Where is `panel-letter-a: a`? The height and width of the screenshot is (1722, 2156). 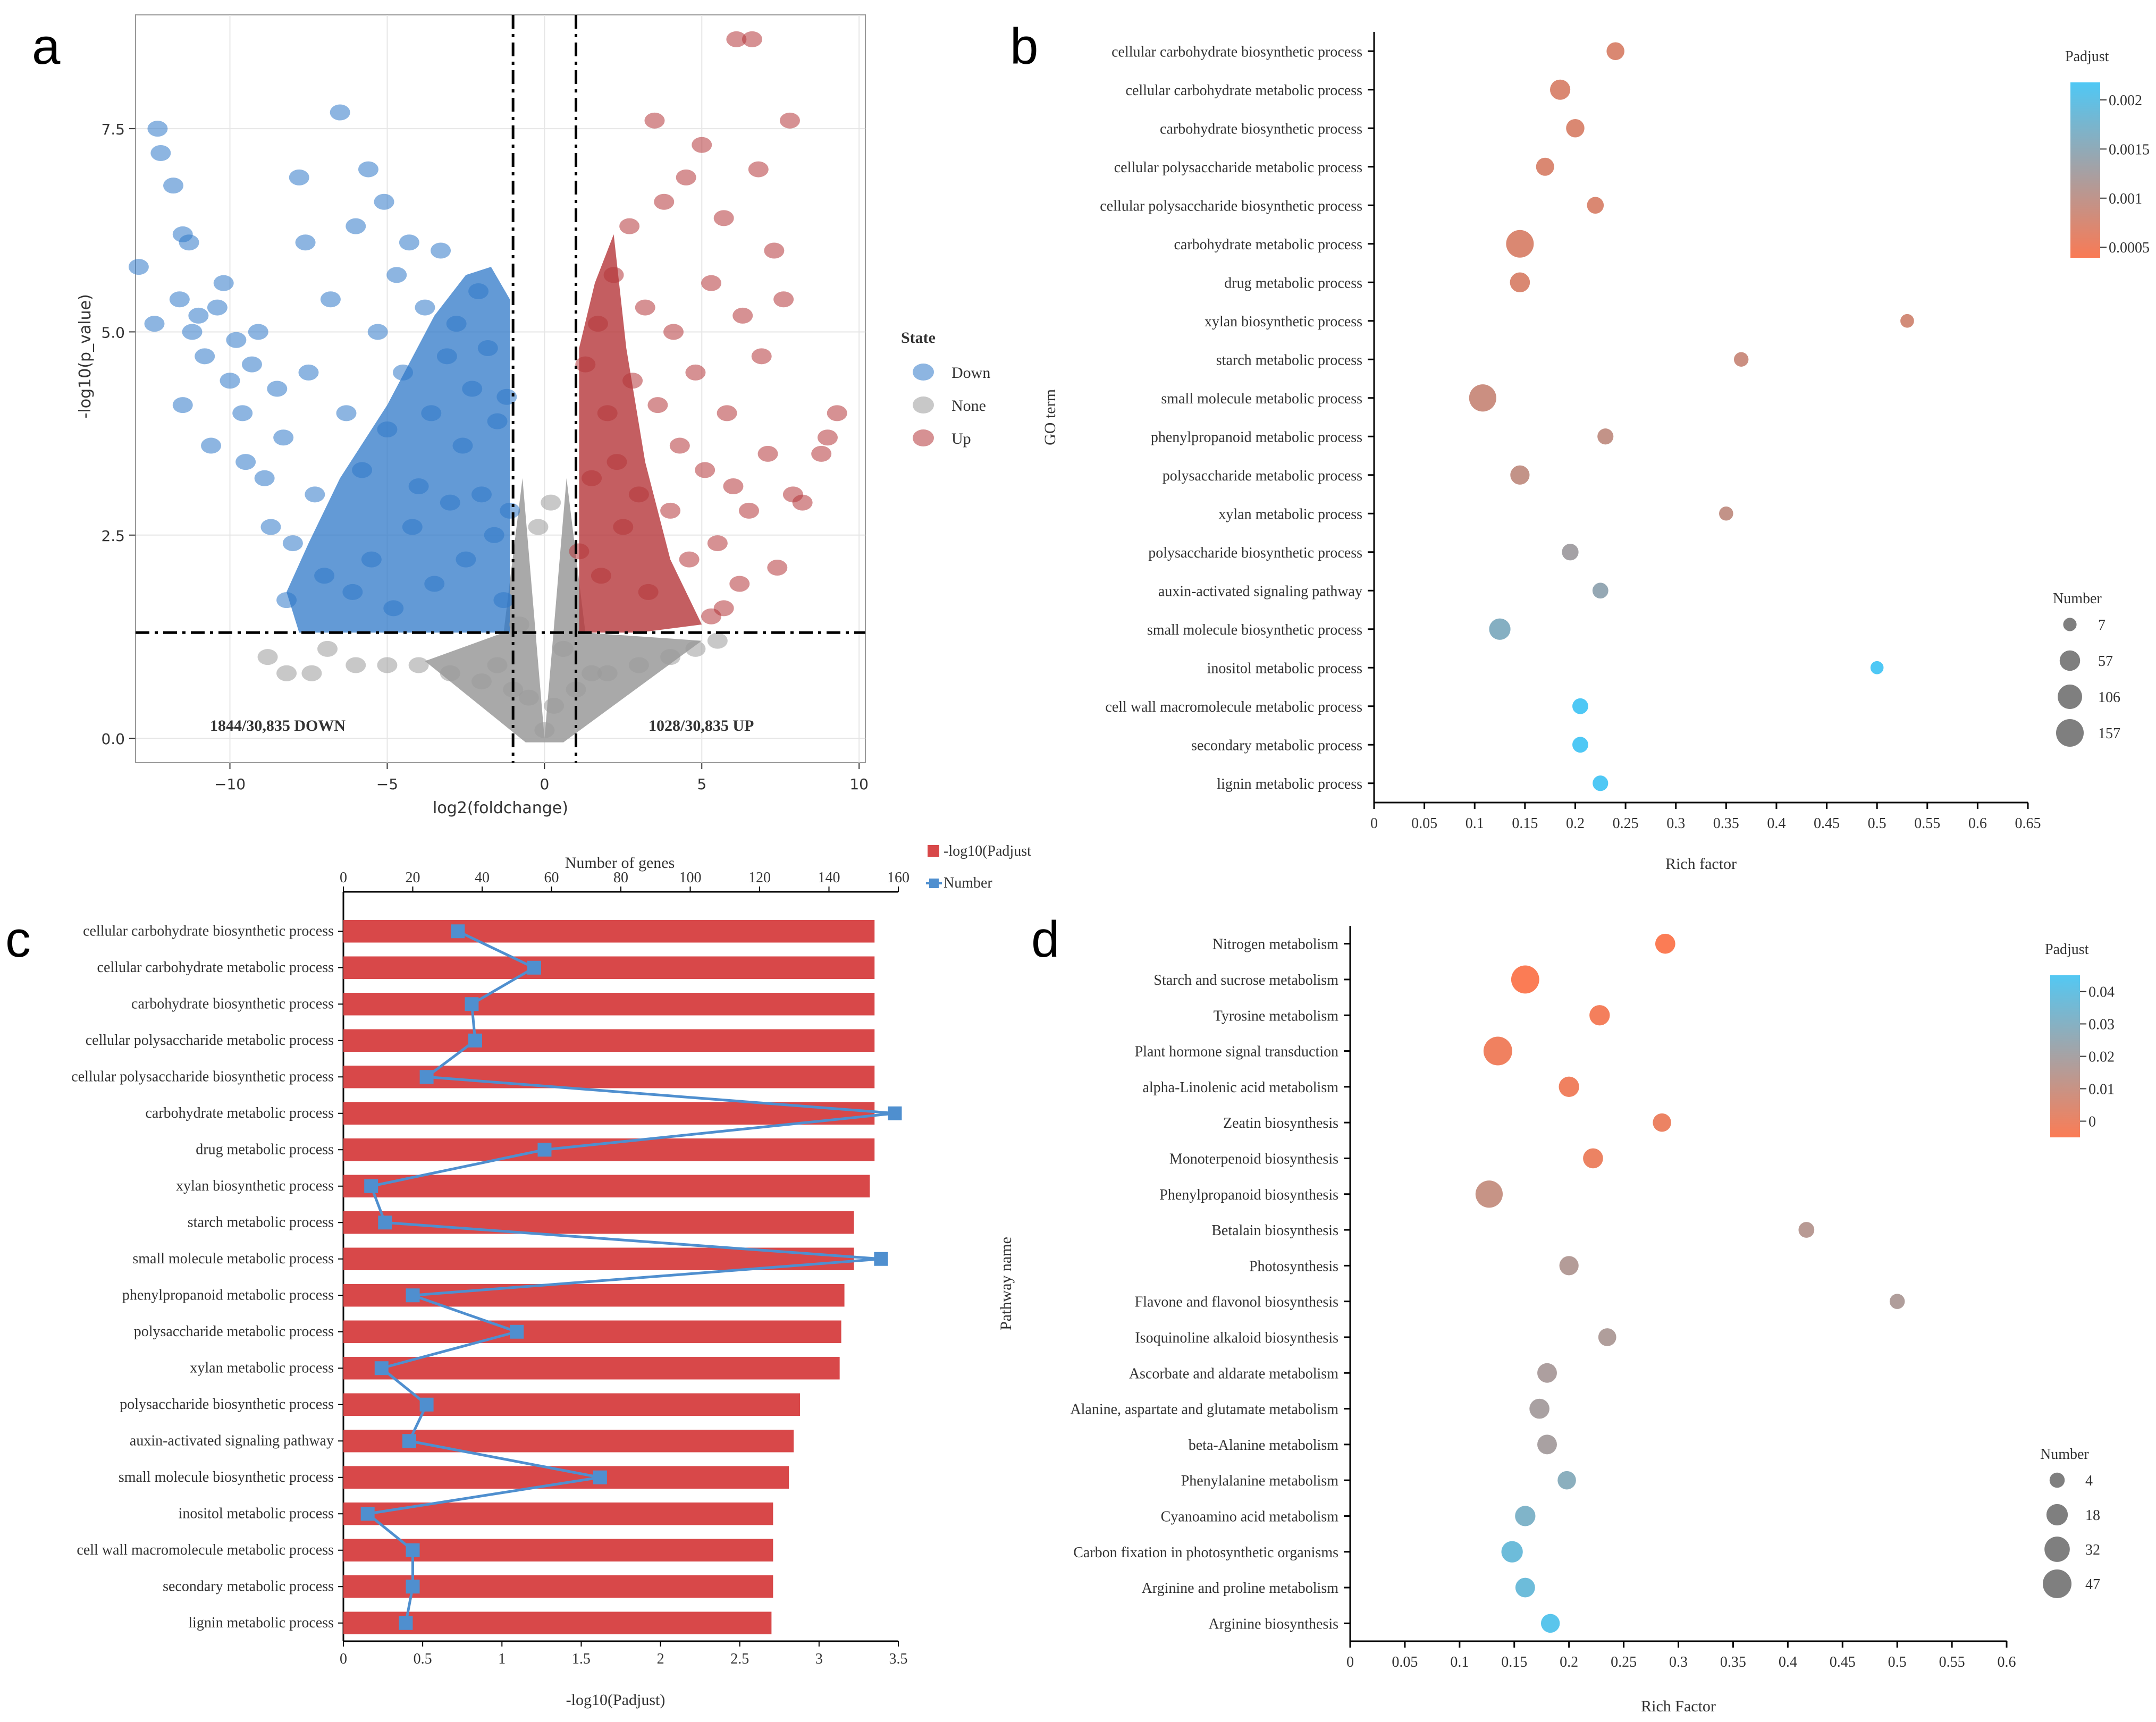
panel-letter-a: a is located at coordinates (47, 46).